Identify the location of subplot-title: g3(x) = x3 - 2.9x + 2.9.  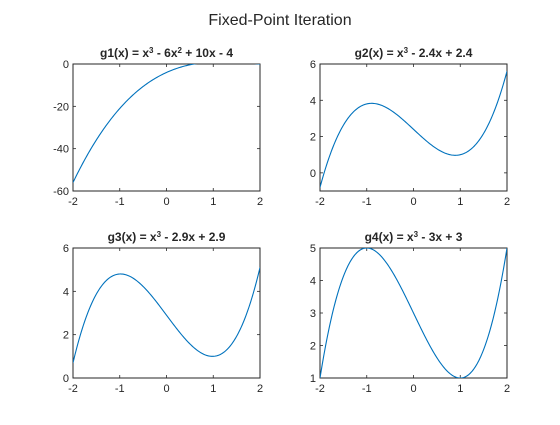
(167, 237).